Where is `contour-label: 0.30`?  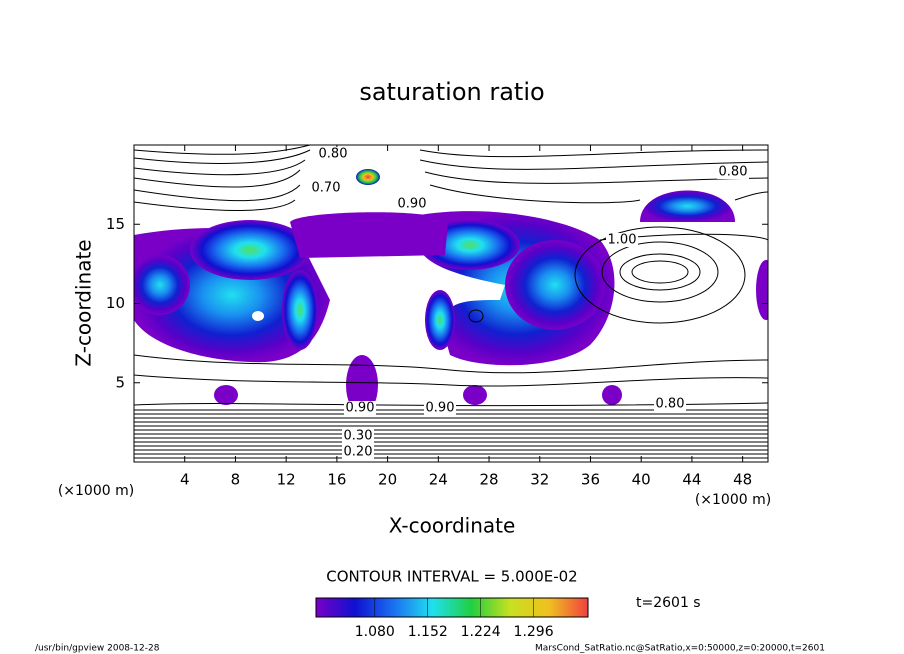 contour-label: 0.30 is located at coordinates (358, 436).